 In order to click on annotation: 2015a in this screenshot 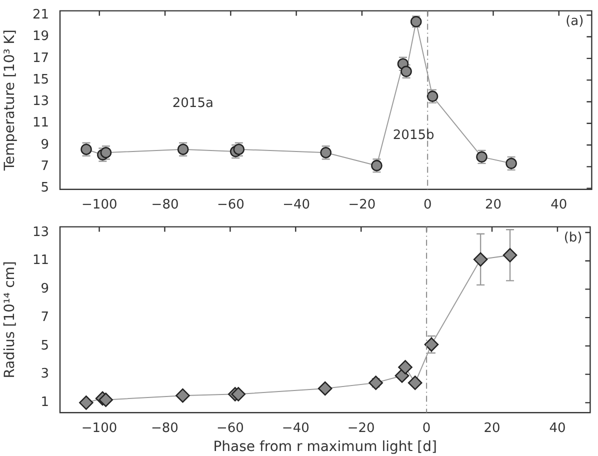, I will do `click(193, 104)`.